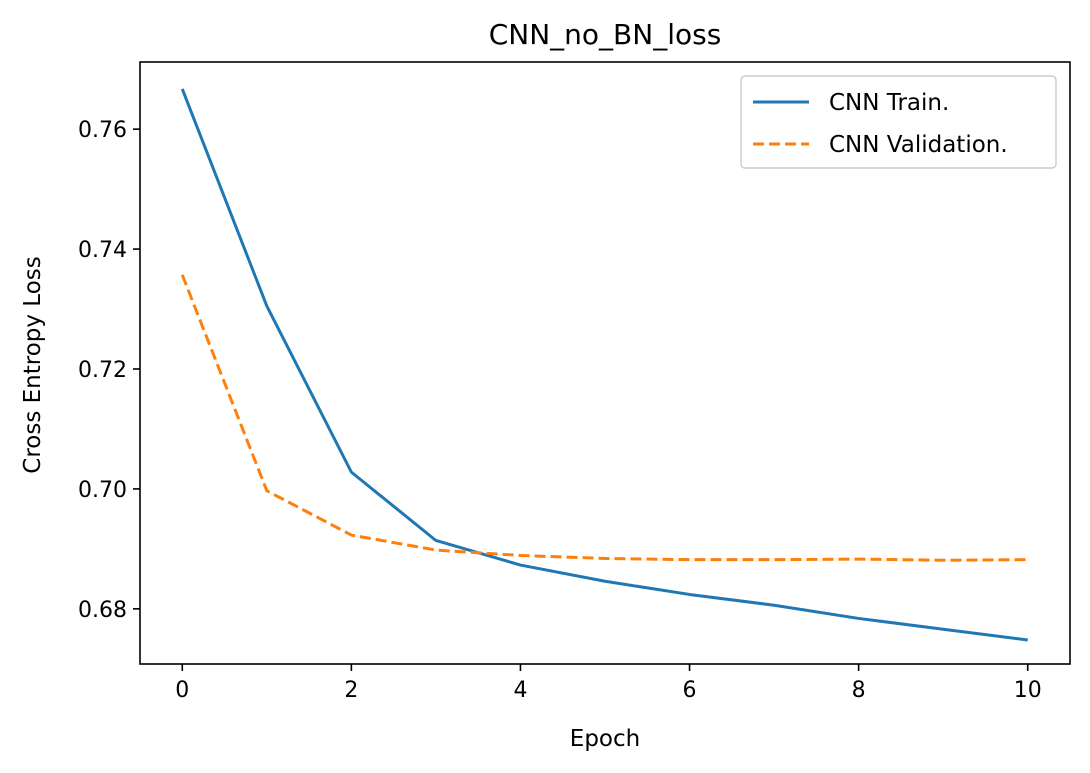 The image size is (1090, 773). What do you see at coordinates (520, 690) in the screenshot?
I see `x-tick-label: 4` at bounding box center [520, 690].